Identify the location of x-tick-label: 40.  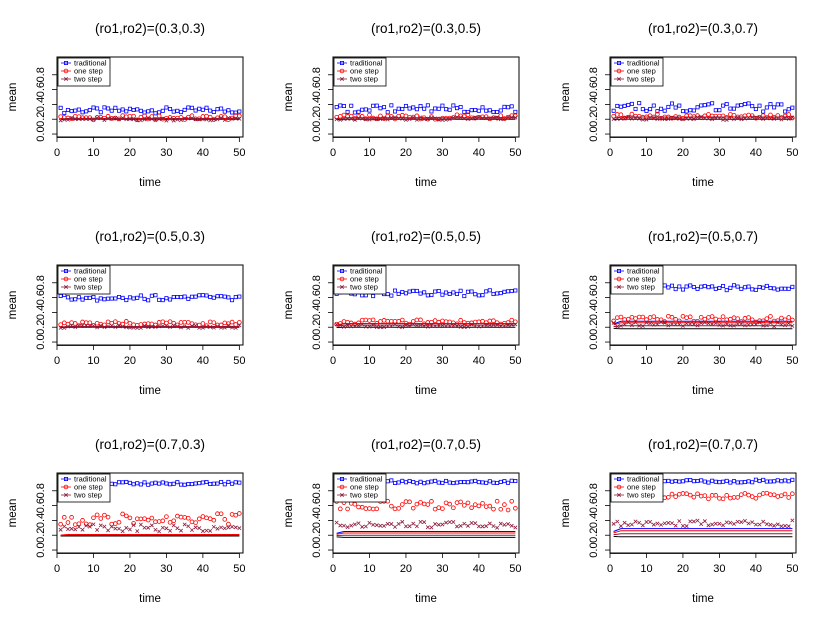
(479, 569).